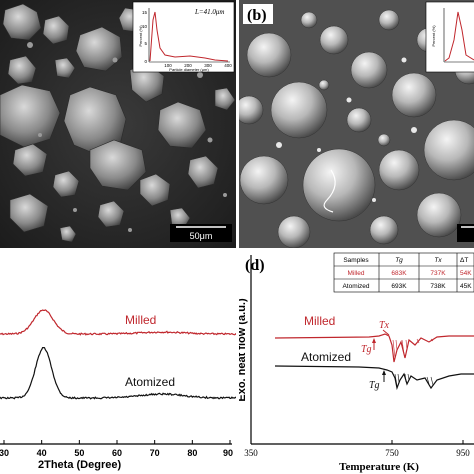 The height and width of the screenshot is (474, 474). Describe the element at coordinates (188, 65) in the screenshot. I see `inset-xtick: 200` at that location.